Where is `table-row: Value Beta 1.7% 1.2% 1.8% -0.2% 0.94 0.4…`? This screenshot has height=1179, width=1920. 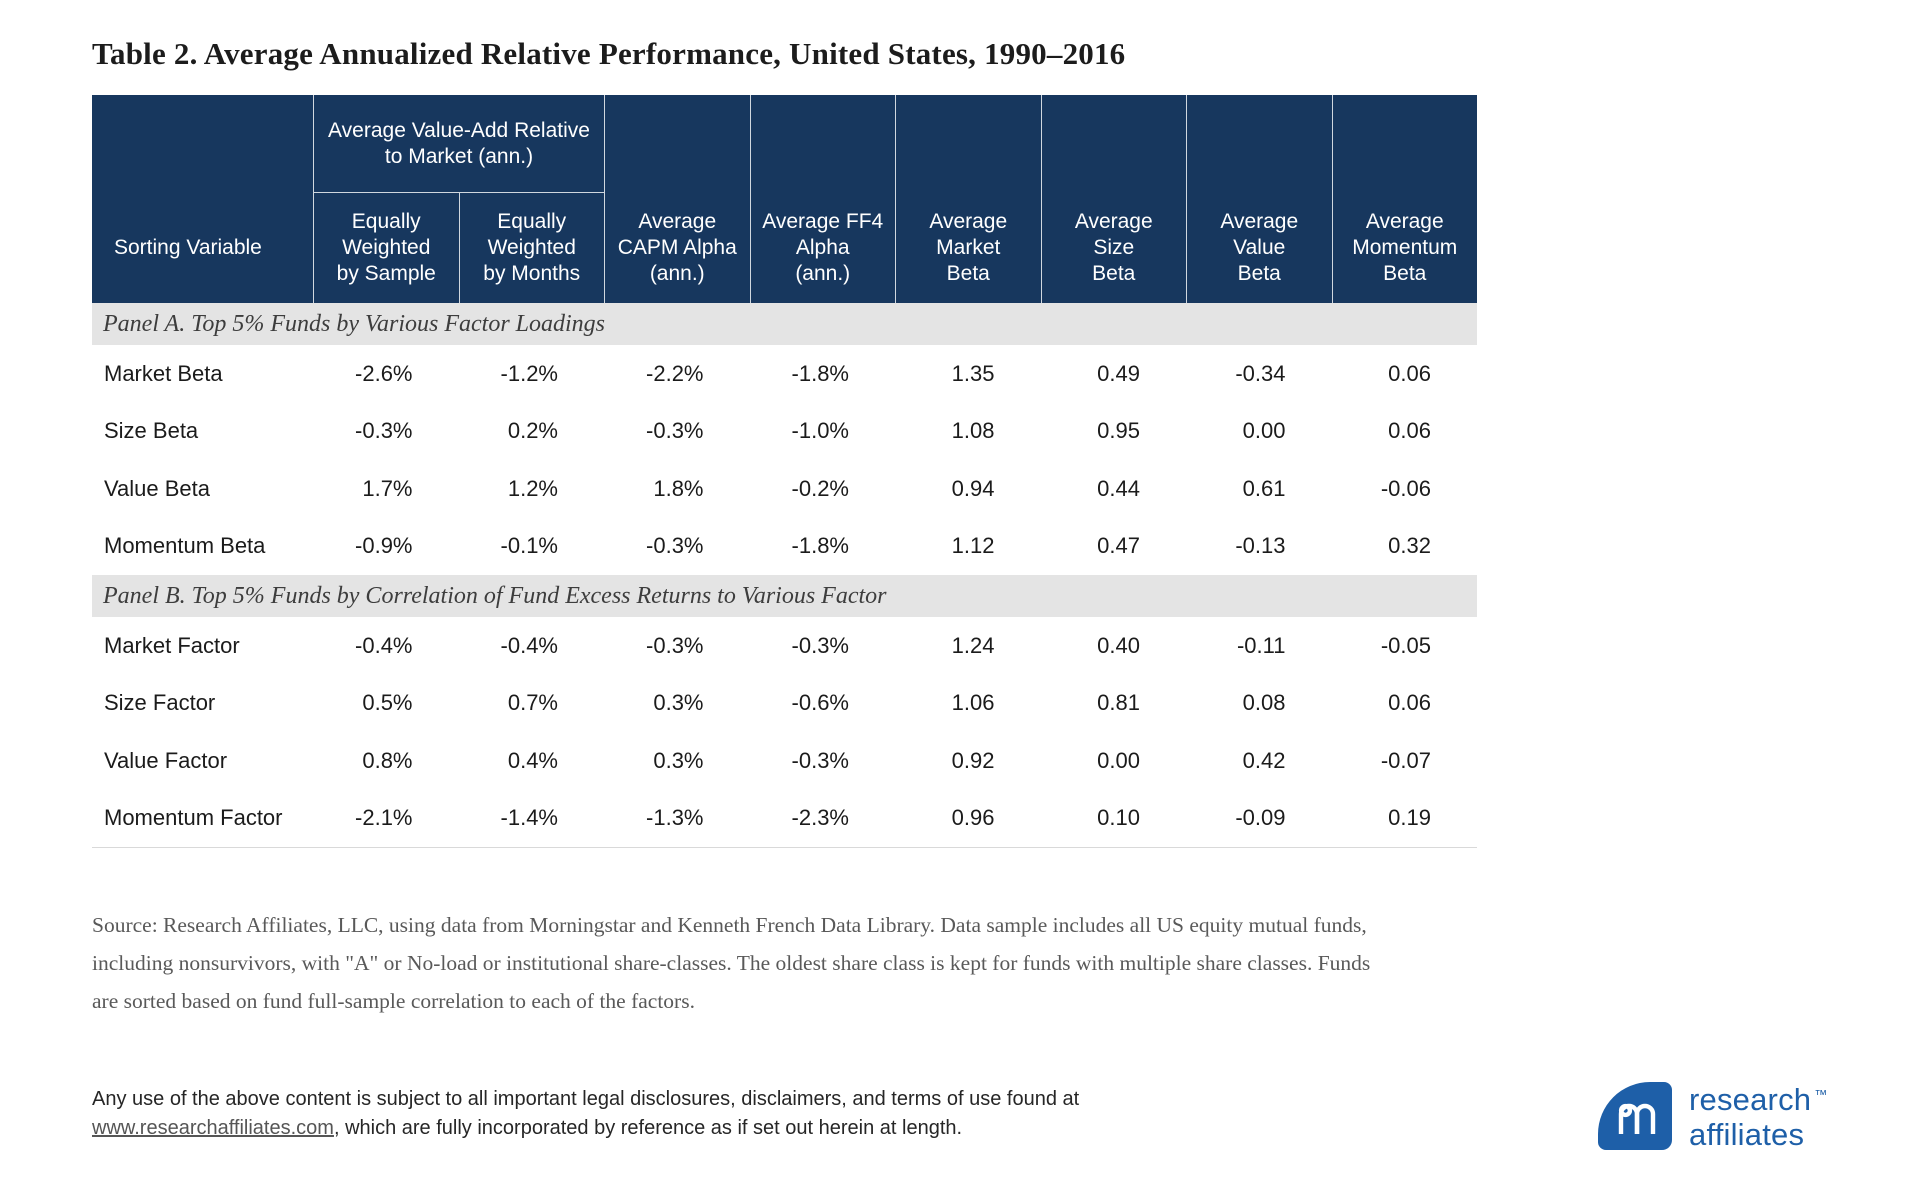
table-row: Value Beta 1.7% 1.2% 1.8% -0.2% 0.94 0.4… is located at coordinates (784, 489).